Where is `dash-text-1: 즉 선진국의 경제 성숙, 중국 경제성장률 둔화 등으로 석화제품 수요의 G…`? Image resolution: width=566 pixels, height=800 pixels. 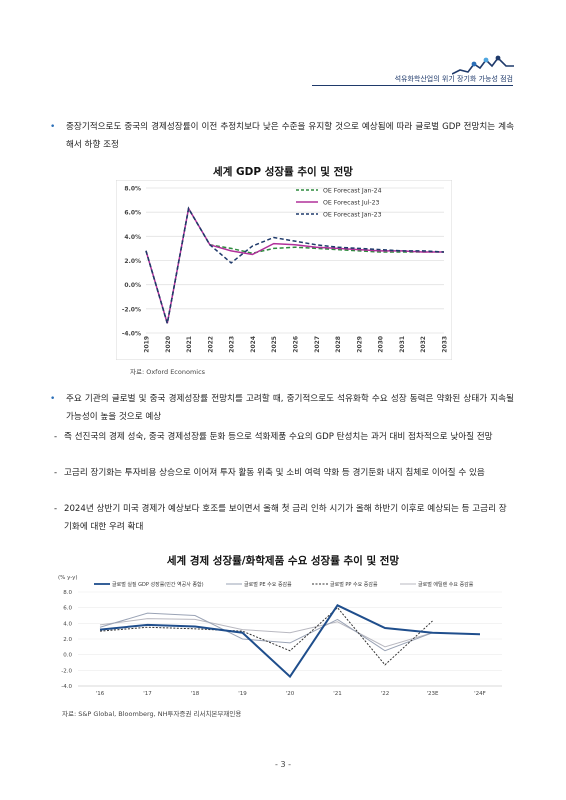 dash-text-1: 즉 선진국의 경제 성숙, 중국 경제성장률 둔화 등으로 석화제품 수요의 G… is located at coordinates (278, 437).